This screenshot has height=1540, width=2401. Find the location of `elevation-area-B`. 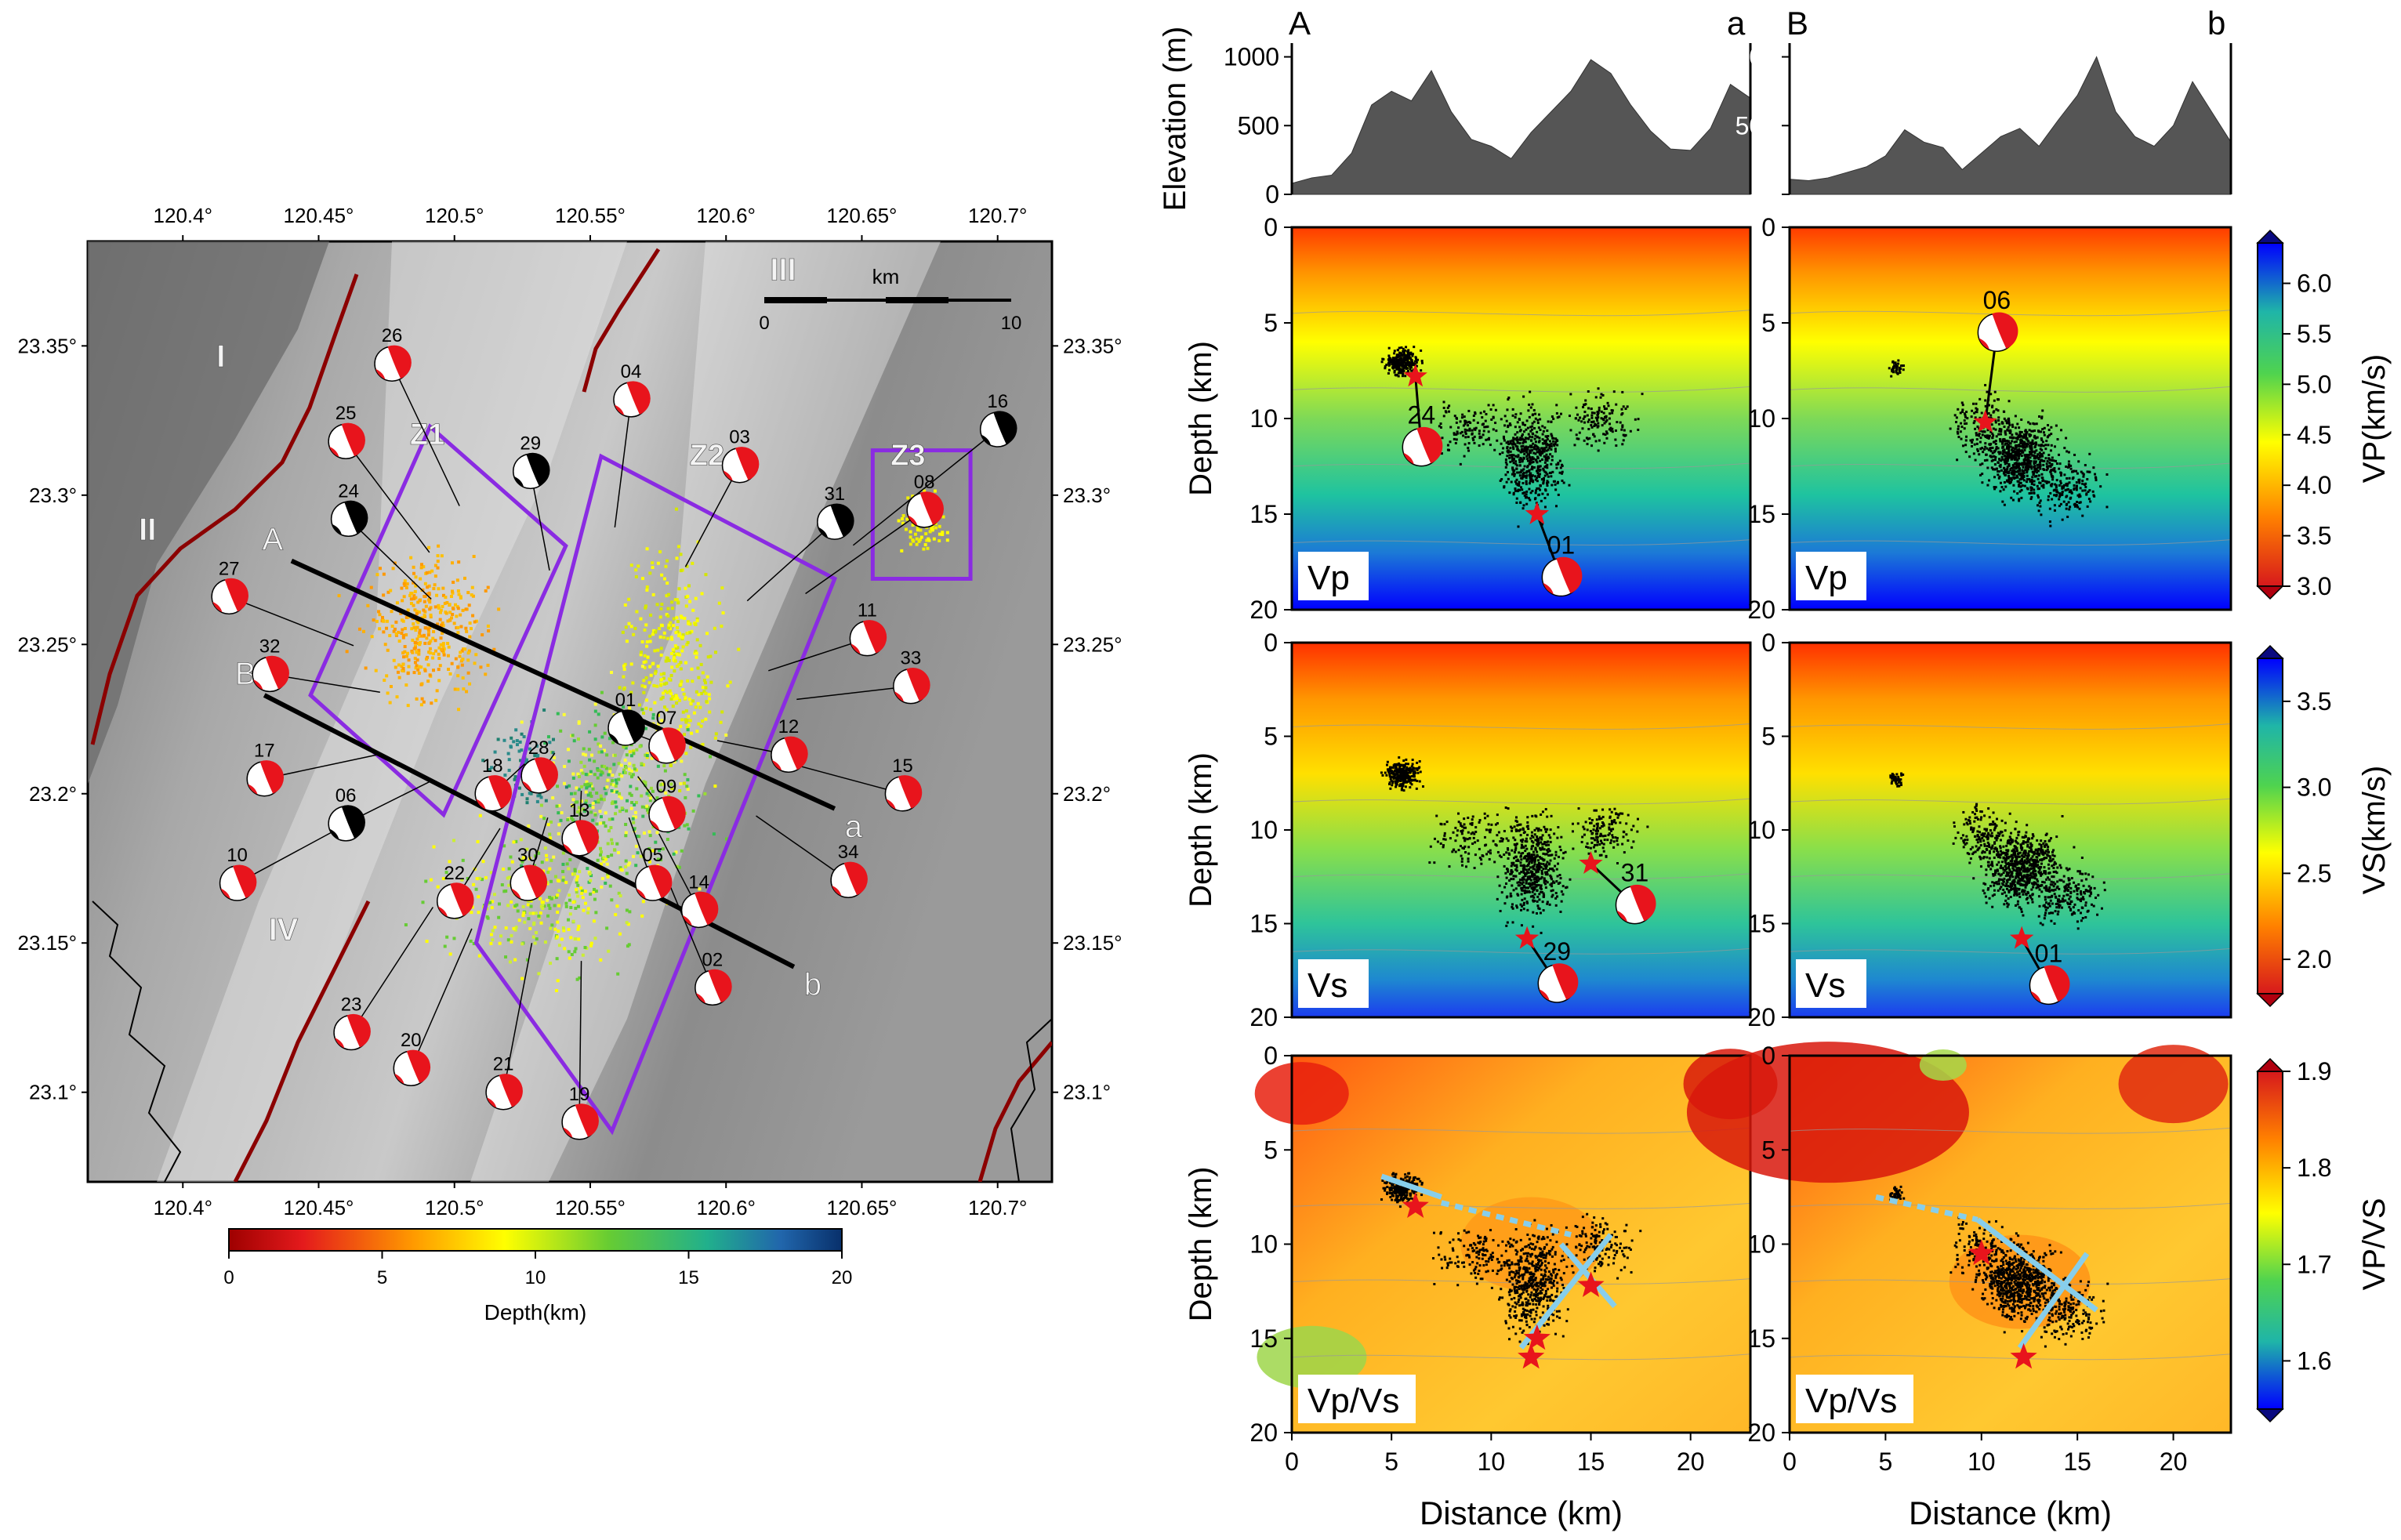

elevation-area-B is located at coordinates (2010, 125).